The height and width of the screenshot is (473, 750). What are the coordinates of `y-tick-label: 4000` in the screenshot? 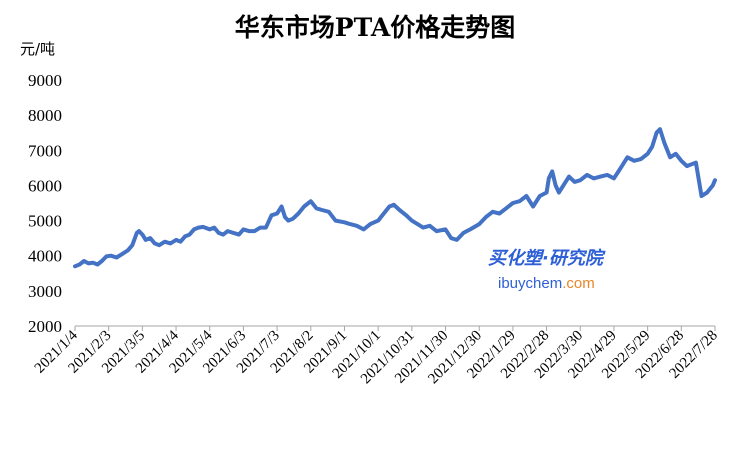 It's located at (45, 256).